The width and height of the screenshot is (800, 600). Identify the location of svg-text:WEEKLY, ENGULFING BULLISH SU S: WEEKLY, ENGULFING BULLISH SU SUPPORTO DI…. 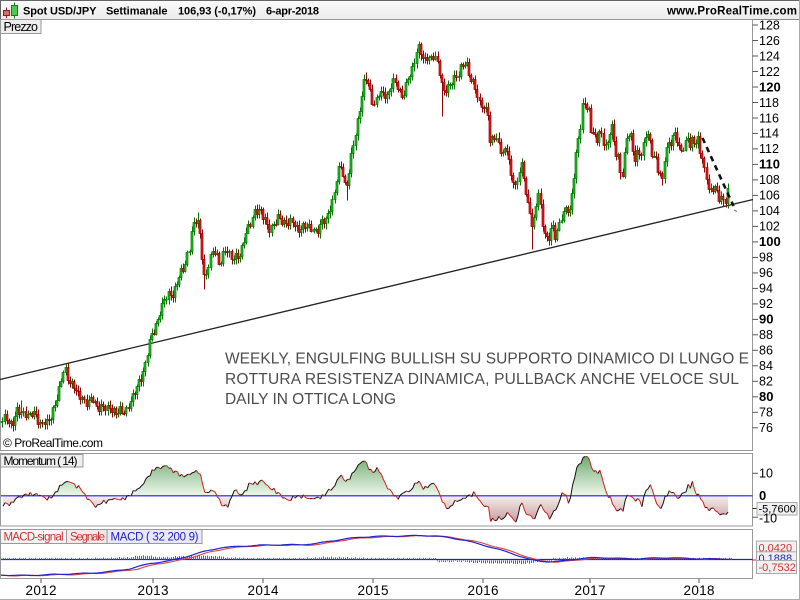
(487, 359).